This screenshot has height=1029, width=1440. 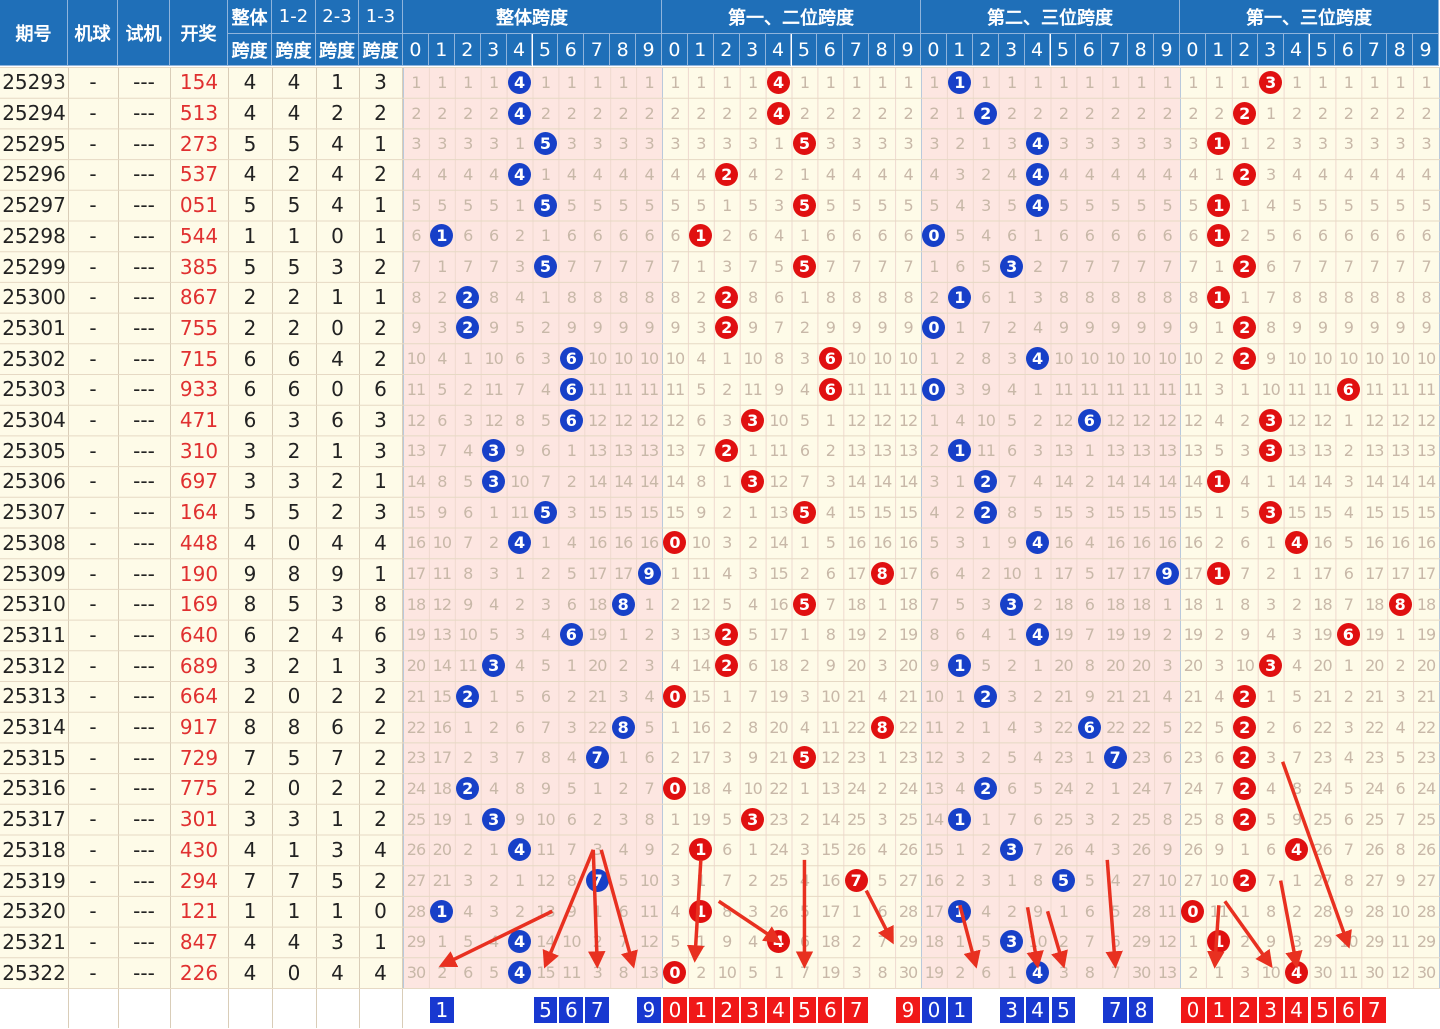 I want to click on cell-draw: 715, so click(x=199, y=358).